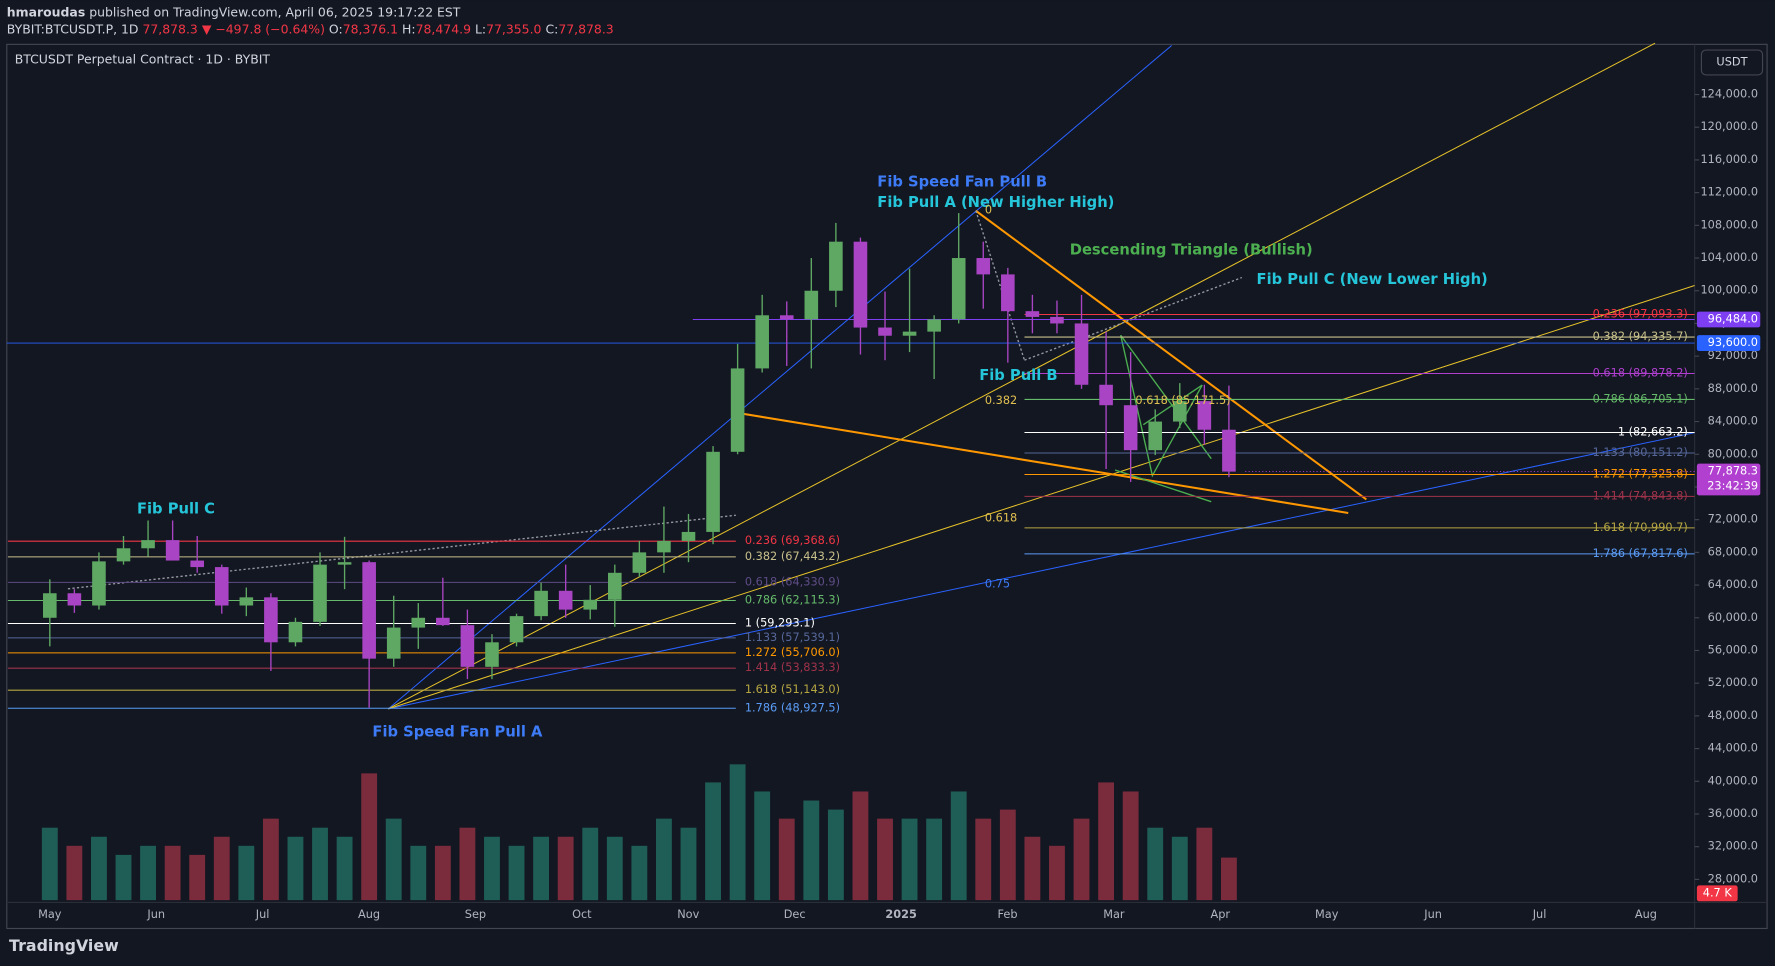 The width and height of the screenshot is (1775, 966). What do you see at coordinates (962, 181) in the screenshot?
I see `annotation: Fib Speed Fan Pull B` at bounding box center [962, 181].